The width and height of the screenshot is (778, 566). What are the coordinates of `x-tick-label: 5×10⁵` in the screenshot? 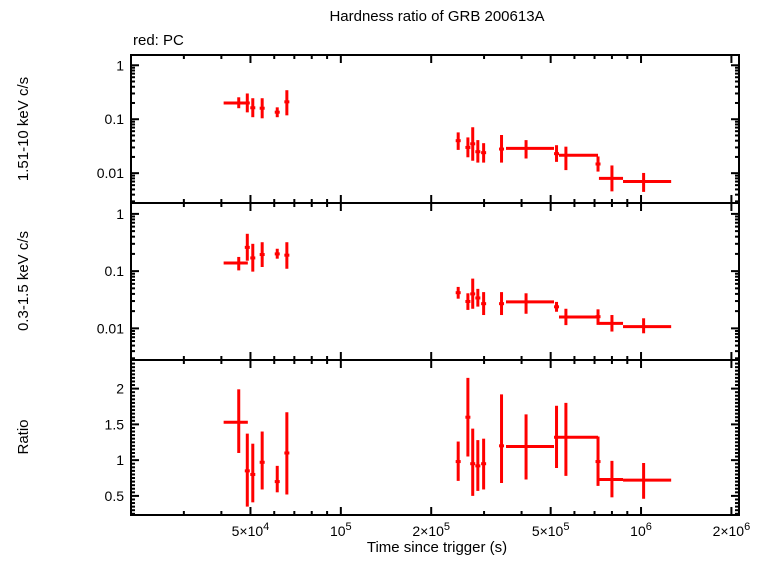 It's located at (551, 530).